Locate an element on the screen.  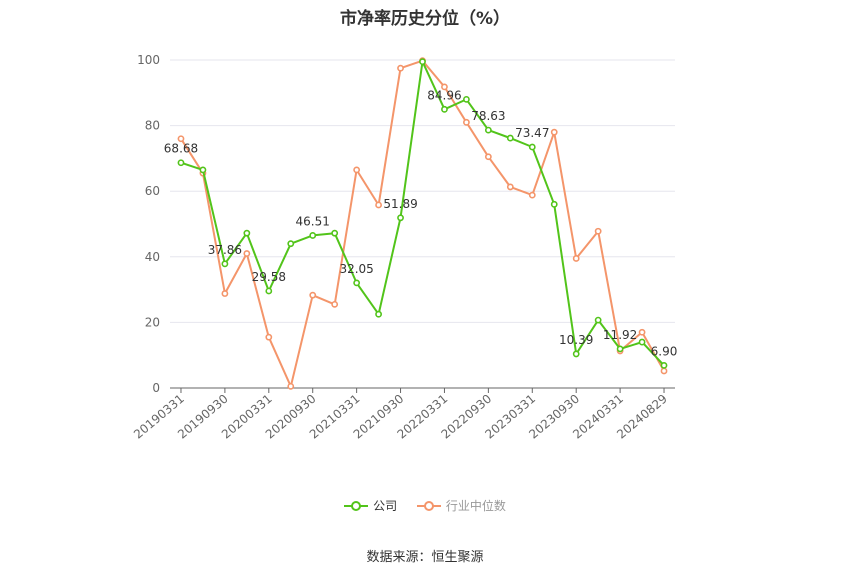
legend-swatch-company is located at coordinates (356, 506).